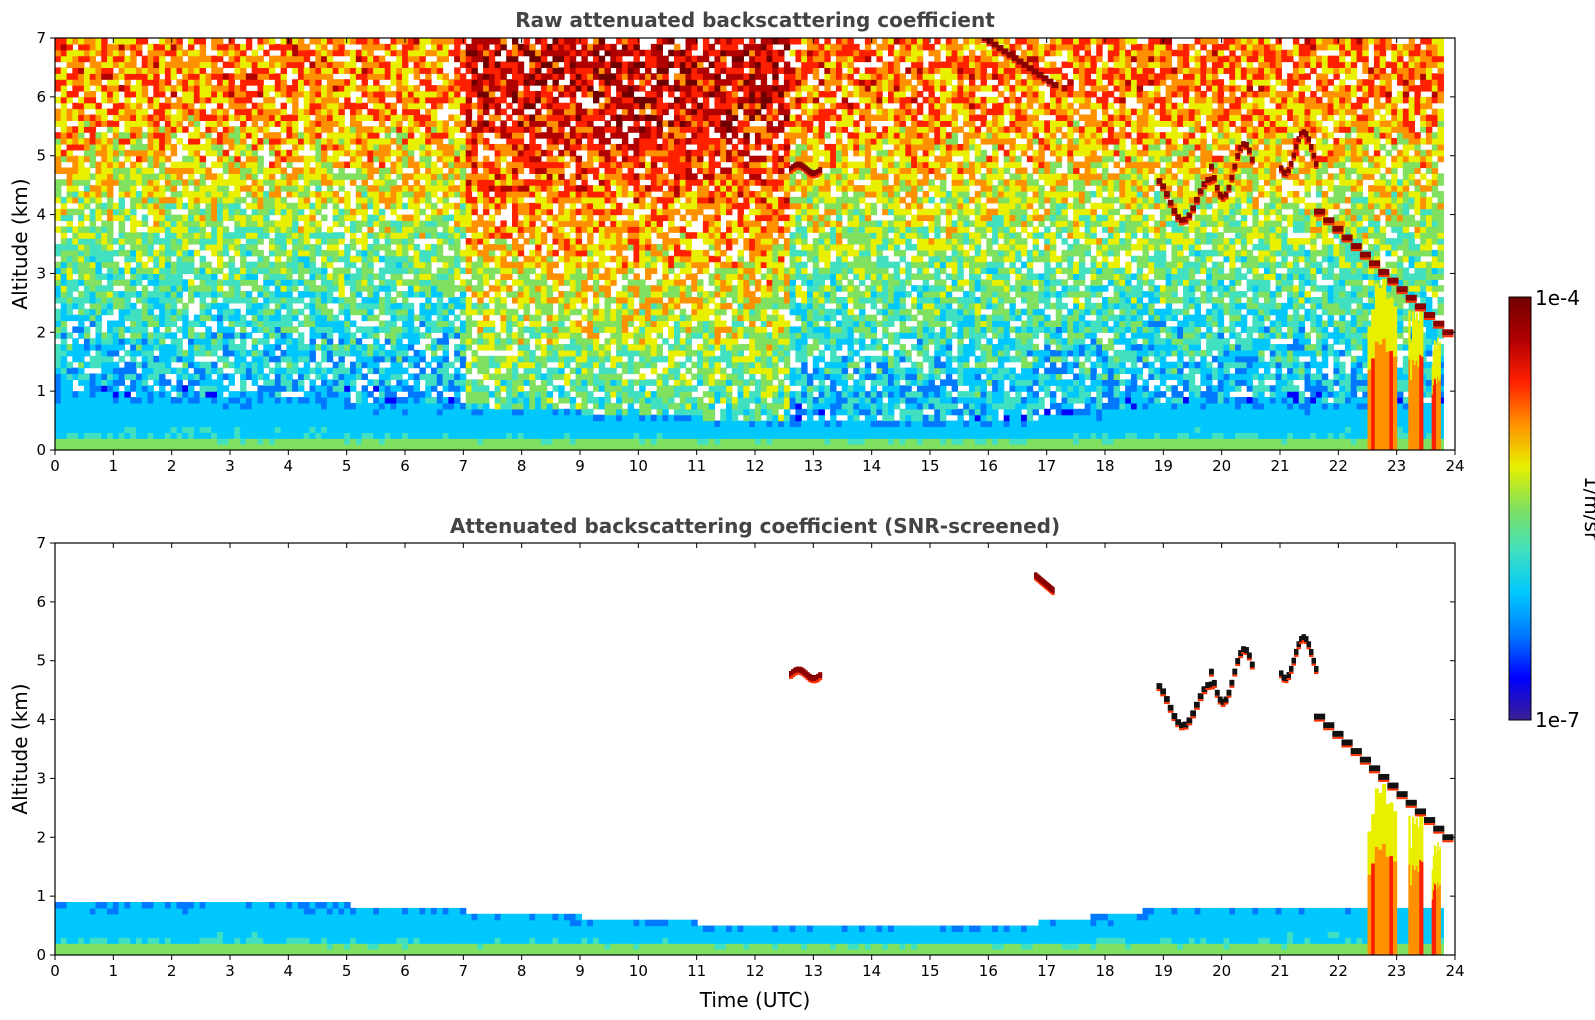 This screenshot has width=1595, height=1020. I want to click on screened-y-axis-label: Altitude (km), so click(20, 748).